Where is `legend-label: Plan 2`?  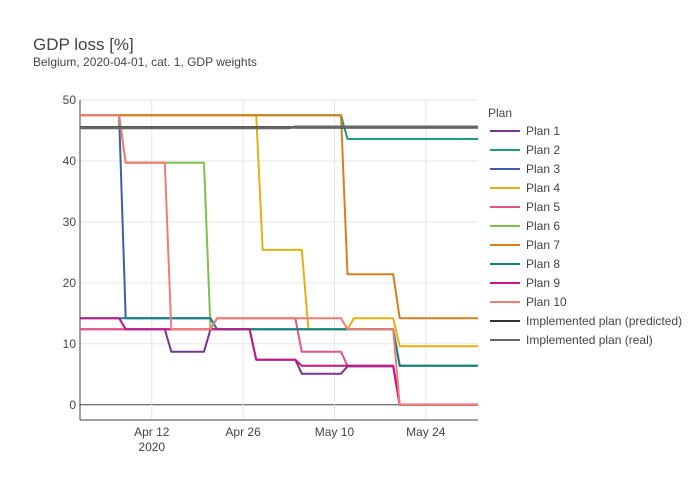
legend-label: Plan 2 is located at coordinates (543, 150).